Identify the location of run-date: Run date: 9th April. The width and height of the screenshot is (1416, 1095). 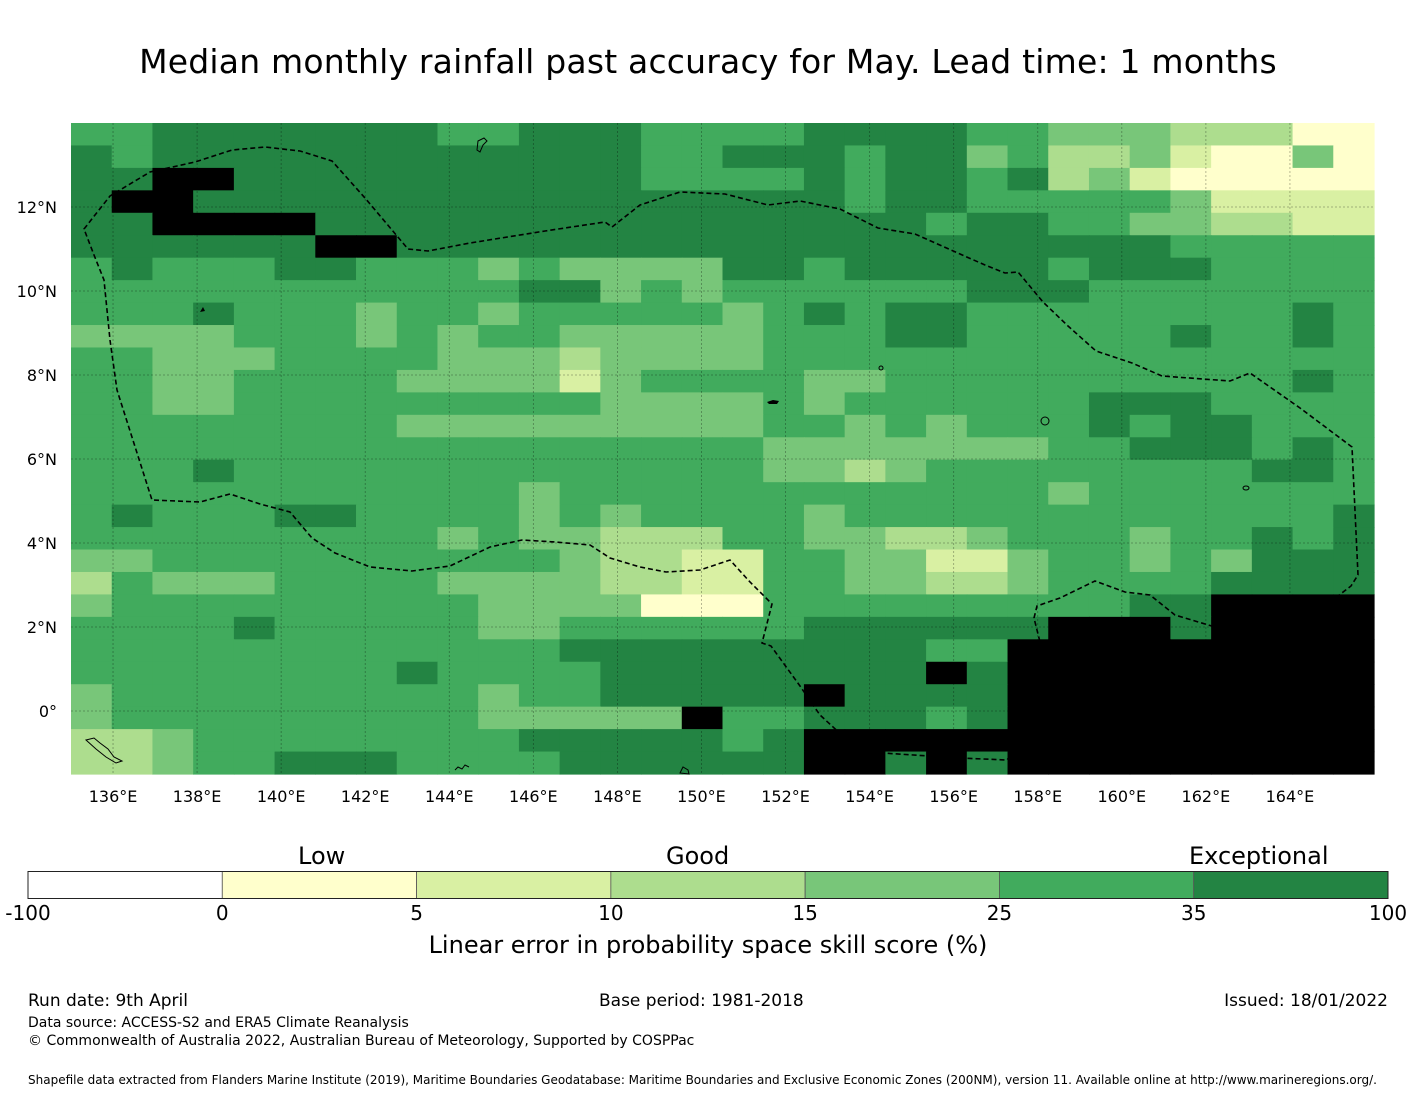
(108, 1001).